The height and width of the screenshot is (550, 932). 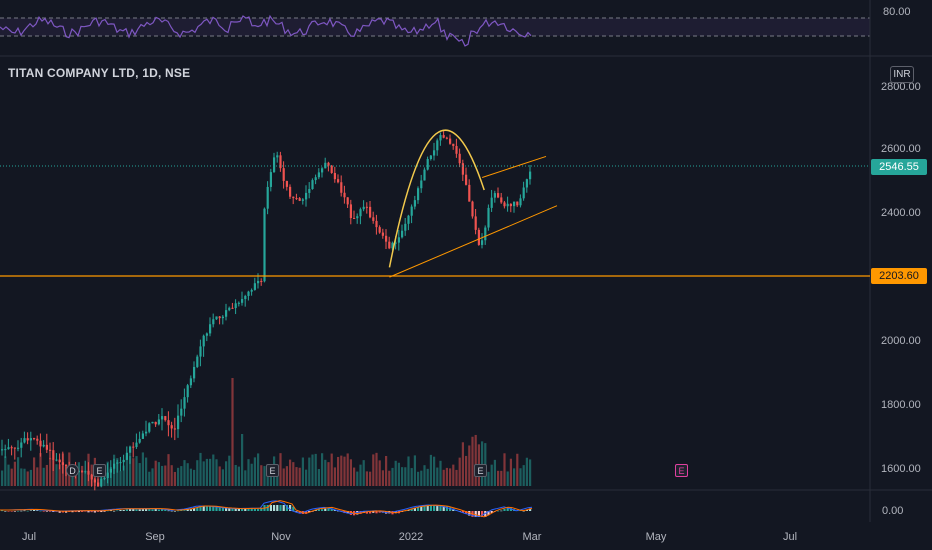 I want to click on macd-signal-line, so click(x=266, y=509).